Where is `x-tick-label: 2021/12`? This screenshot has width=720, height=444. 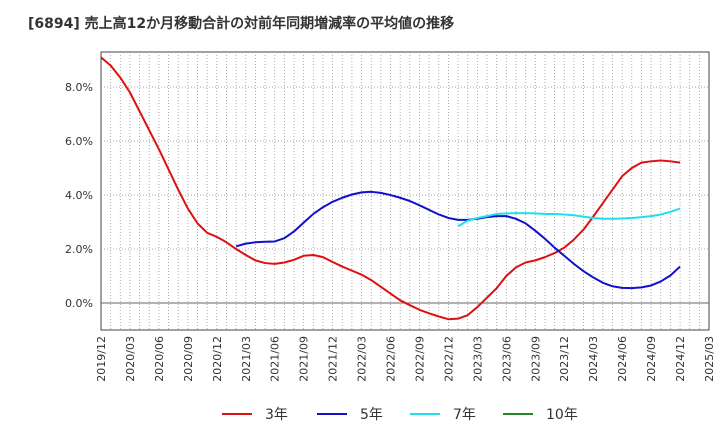
x-tick-label: 2021/12 is located at coordinates (333, 359).